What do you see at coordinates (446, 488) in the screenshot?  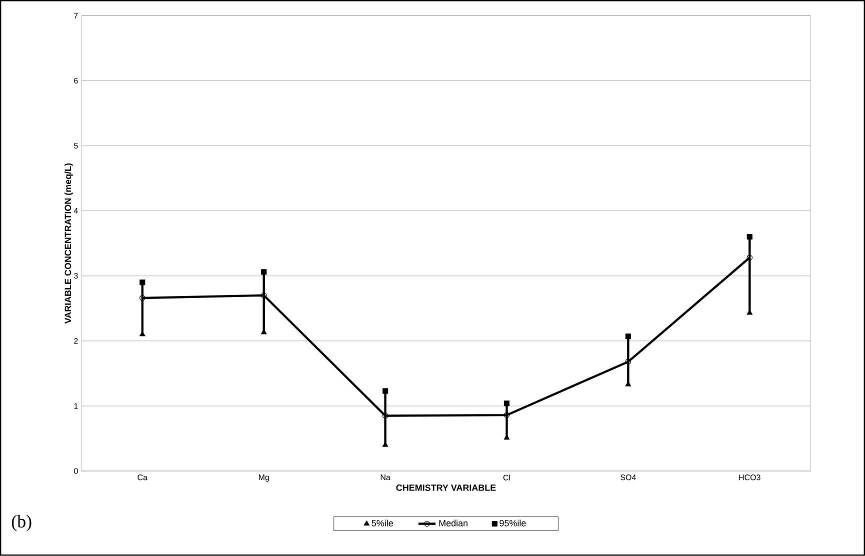 I see `x-axis-title: CHEMISTRY VARIABLE` at bounding box center [446, 488].